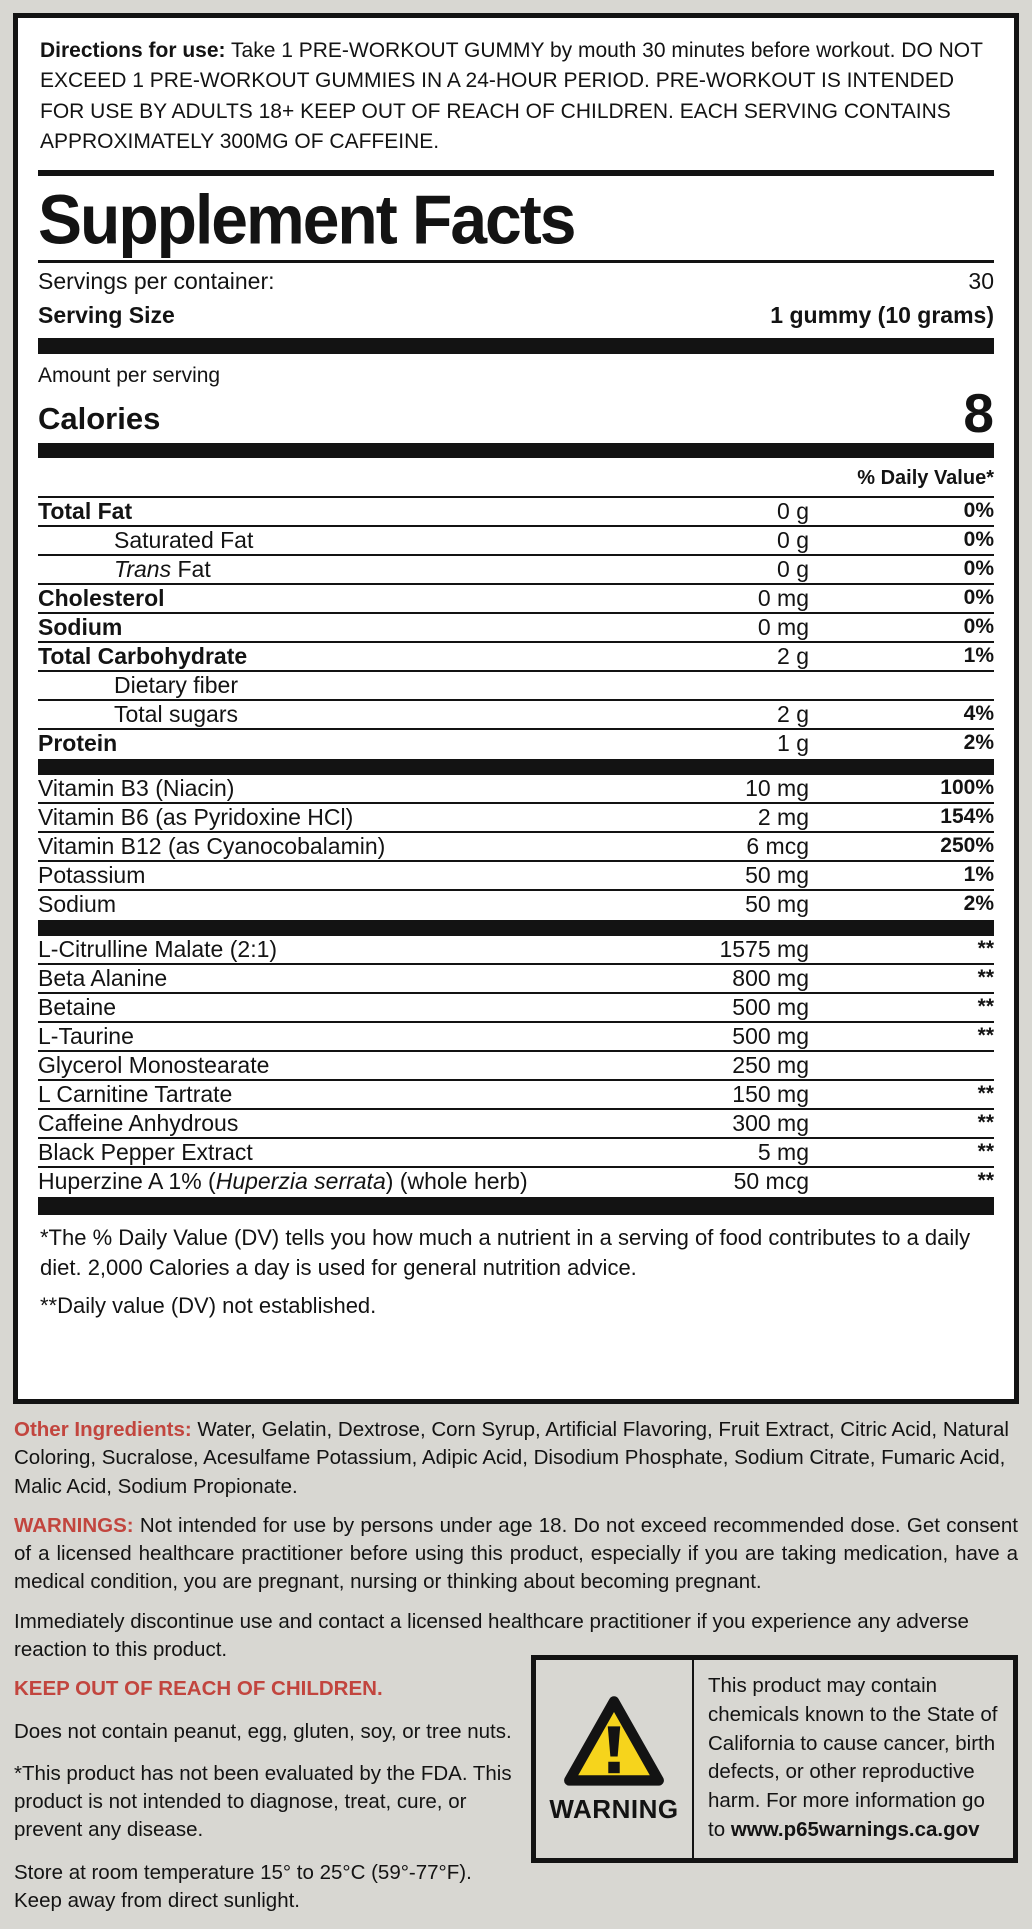 The image size is (1032, 1929). I want to click on nutrient-name: L-Taurine, so click(86, 1035).